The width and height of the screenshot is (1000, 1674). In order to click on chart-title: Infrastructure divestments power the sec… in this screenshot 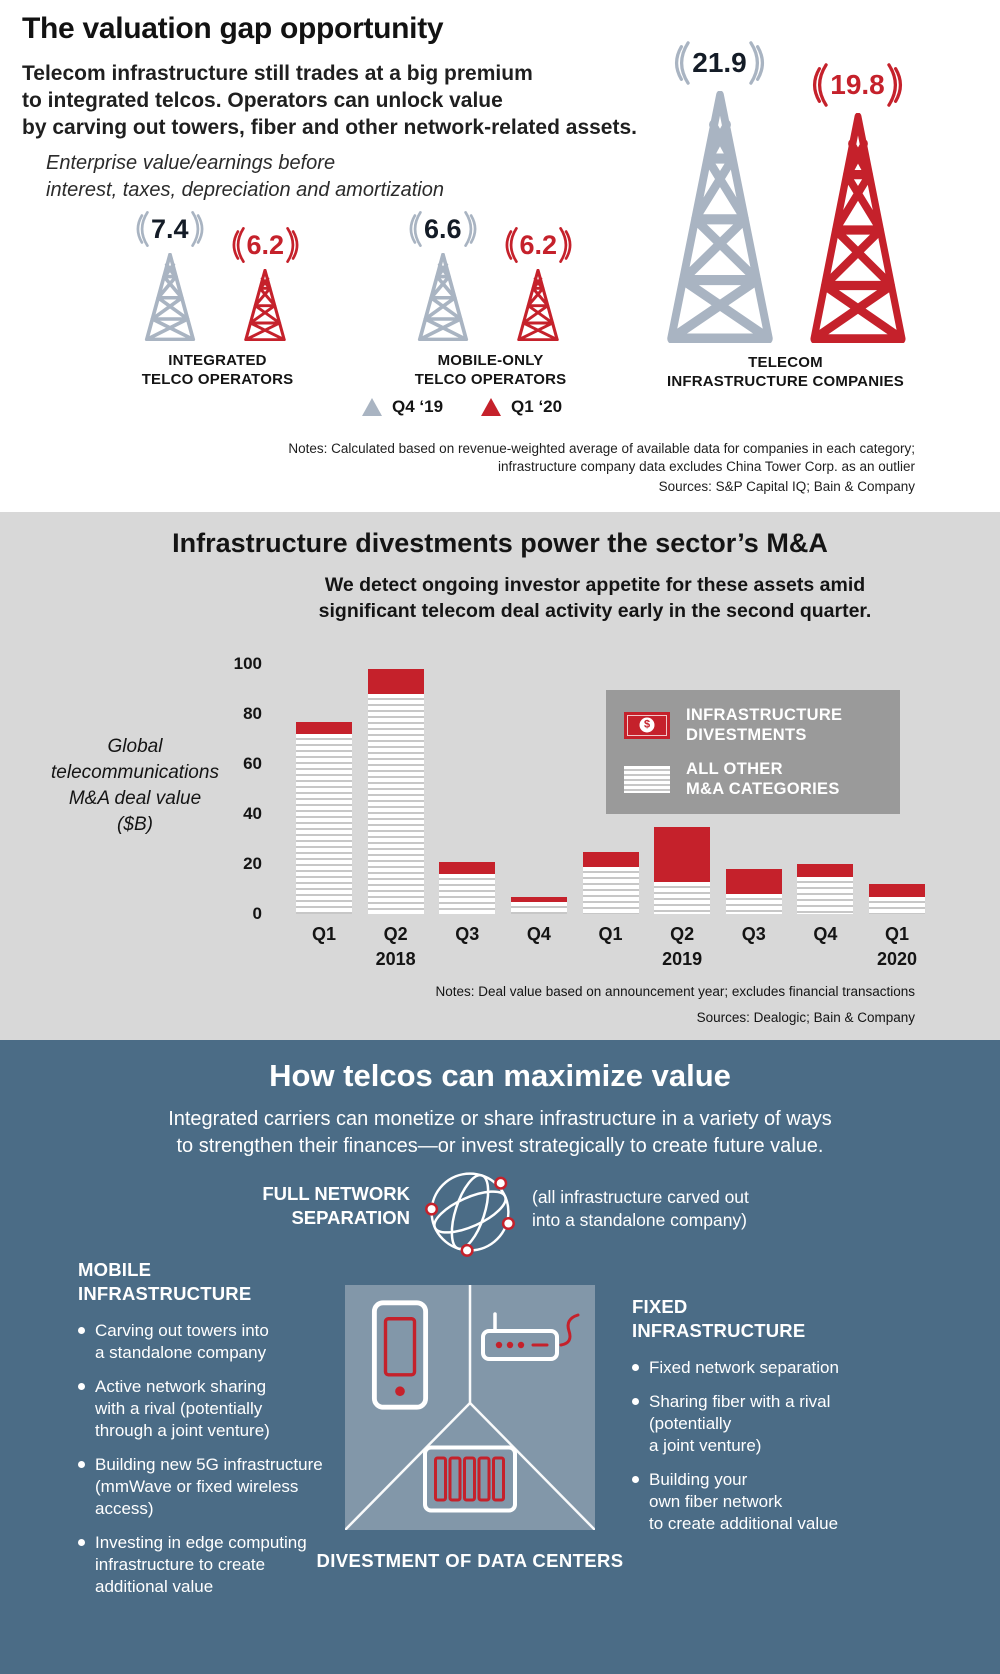, I will do `click(500, 543)`.